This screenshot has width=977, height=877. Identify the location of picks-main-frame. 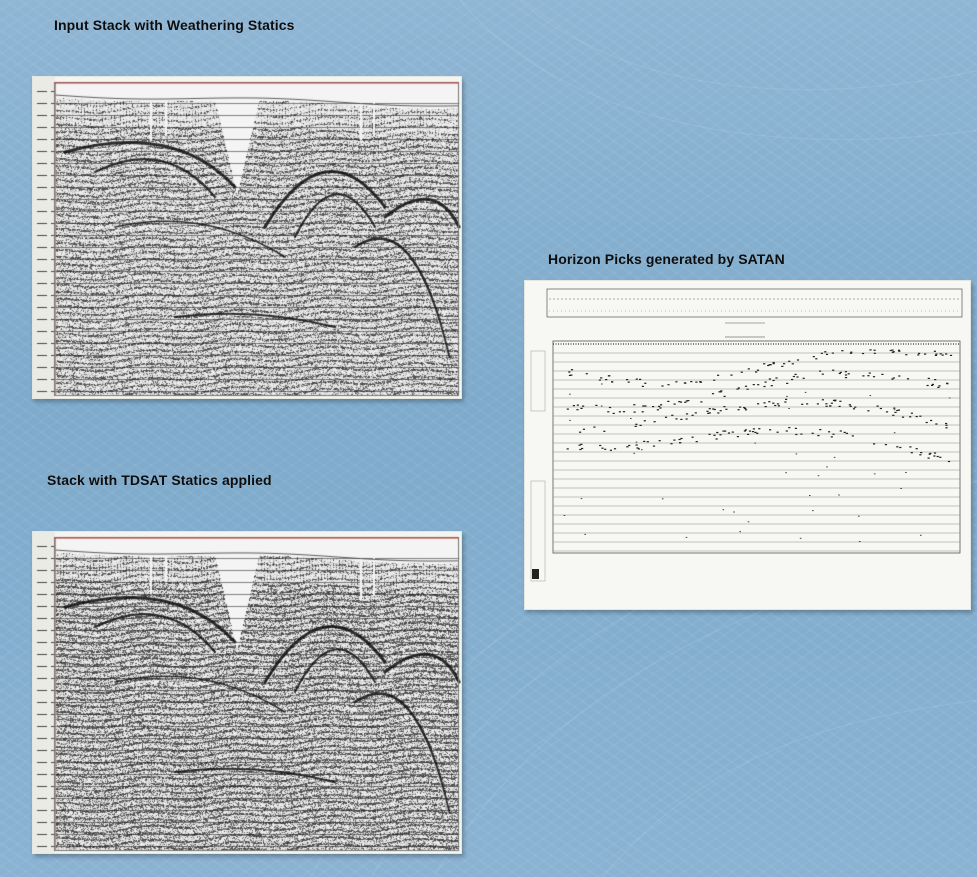
(756, 447).